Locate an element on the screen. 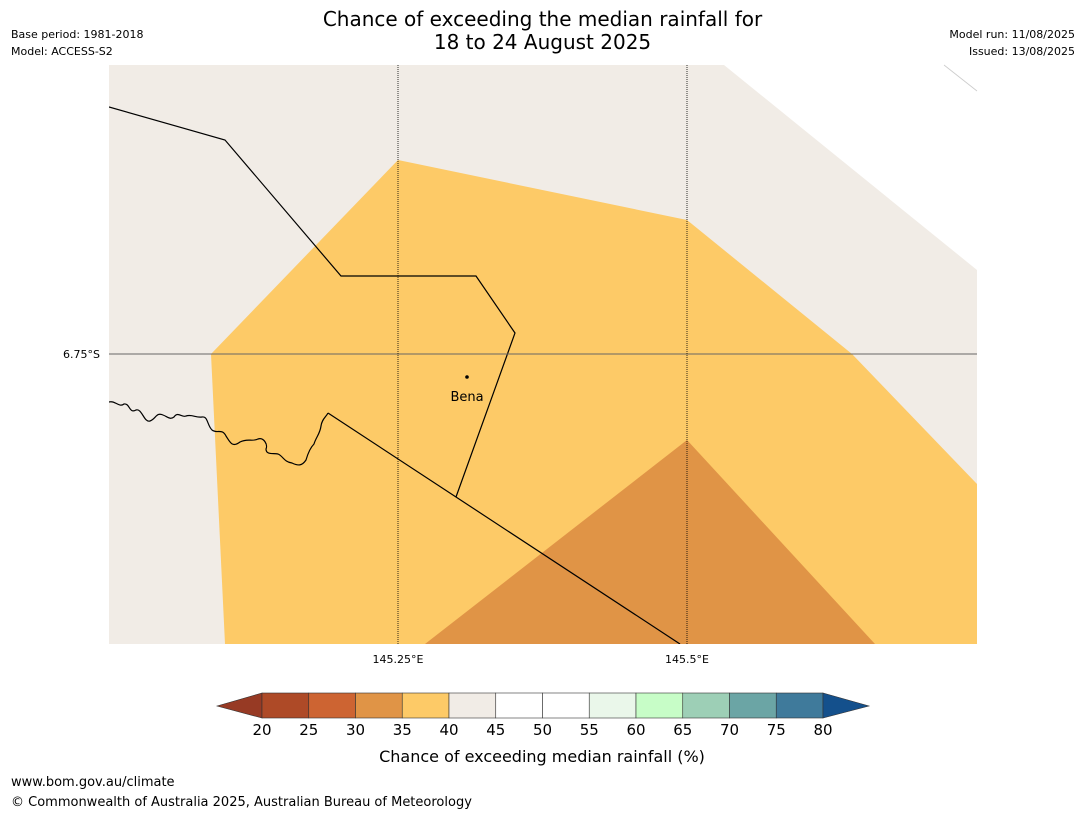 This screenshot has height=816, width=1085. colorbar-tick-55: 55 is located at coordinates (589, 730).